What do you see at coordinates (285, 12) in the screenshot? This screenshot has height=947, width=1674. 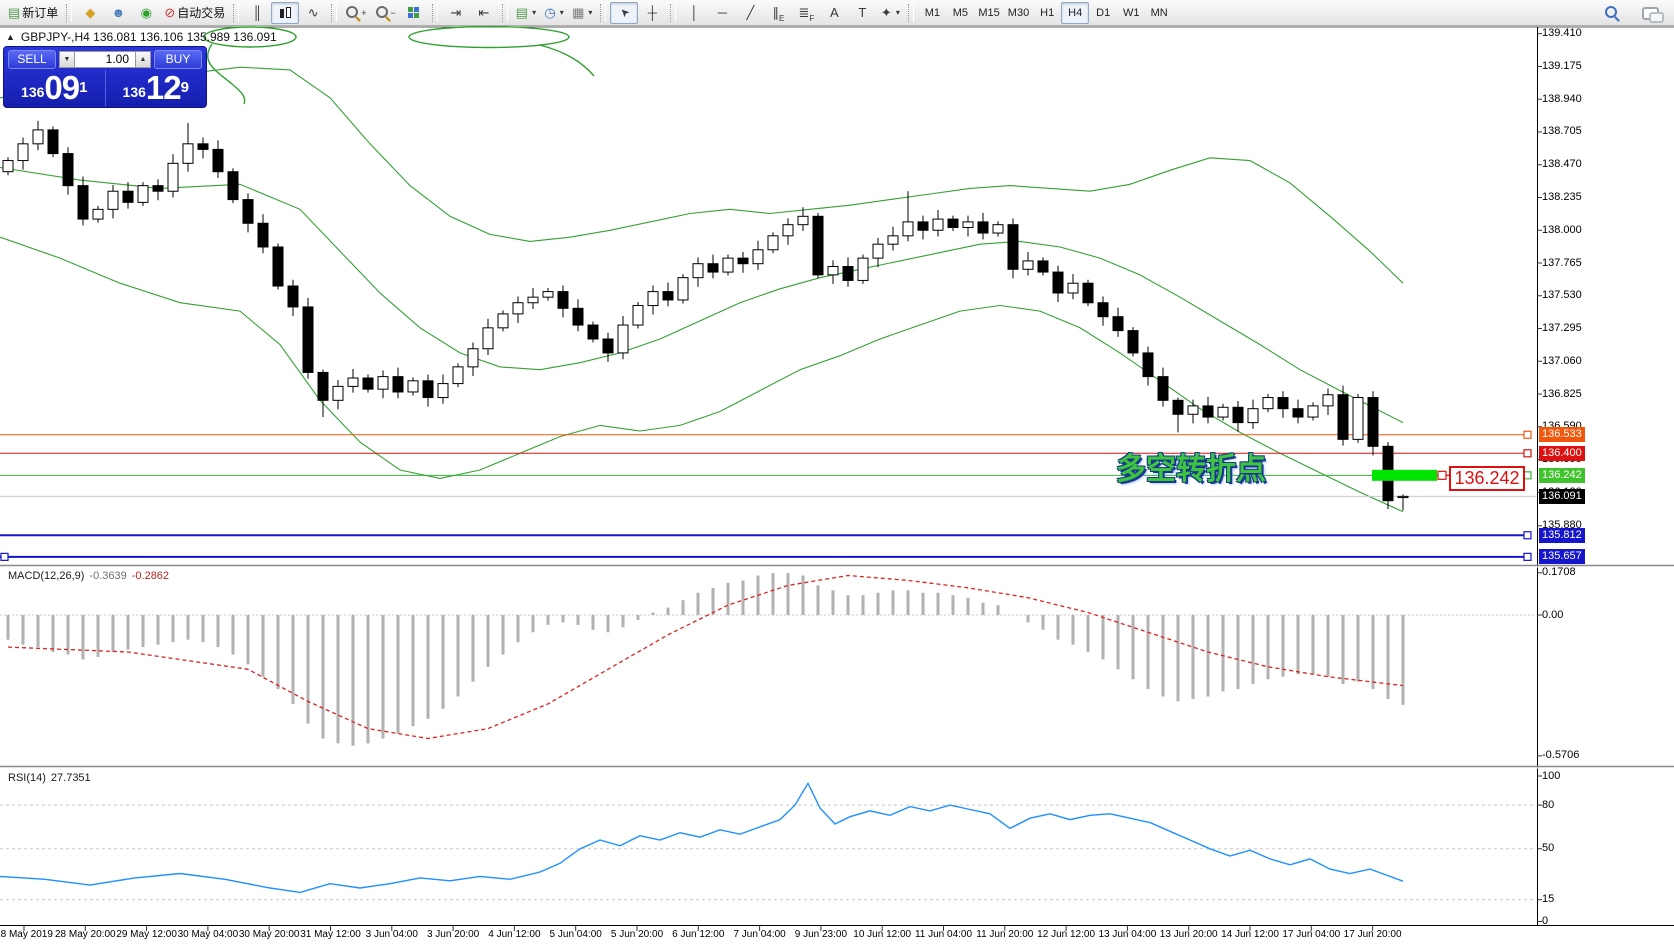 I see `candlestick-button` at bounding box center [285, 12].